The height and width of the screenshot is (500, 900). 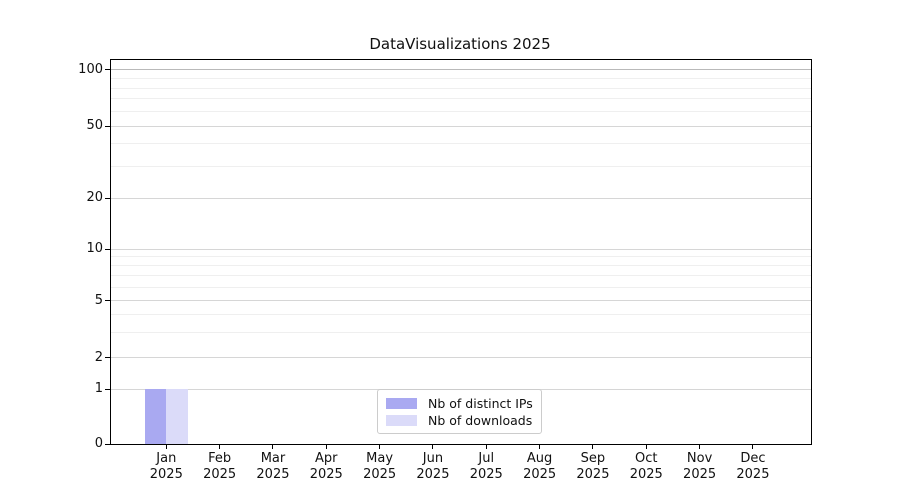 I want to click on legend-row-1: Nb of downloads, so click(x=459, y=420).